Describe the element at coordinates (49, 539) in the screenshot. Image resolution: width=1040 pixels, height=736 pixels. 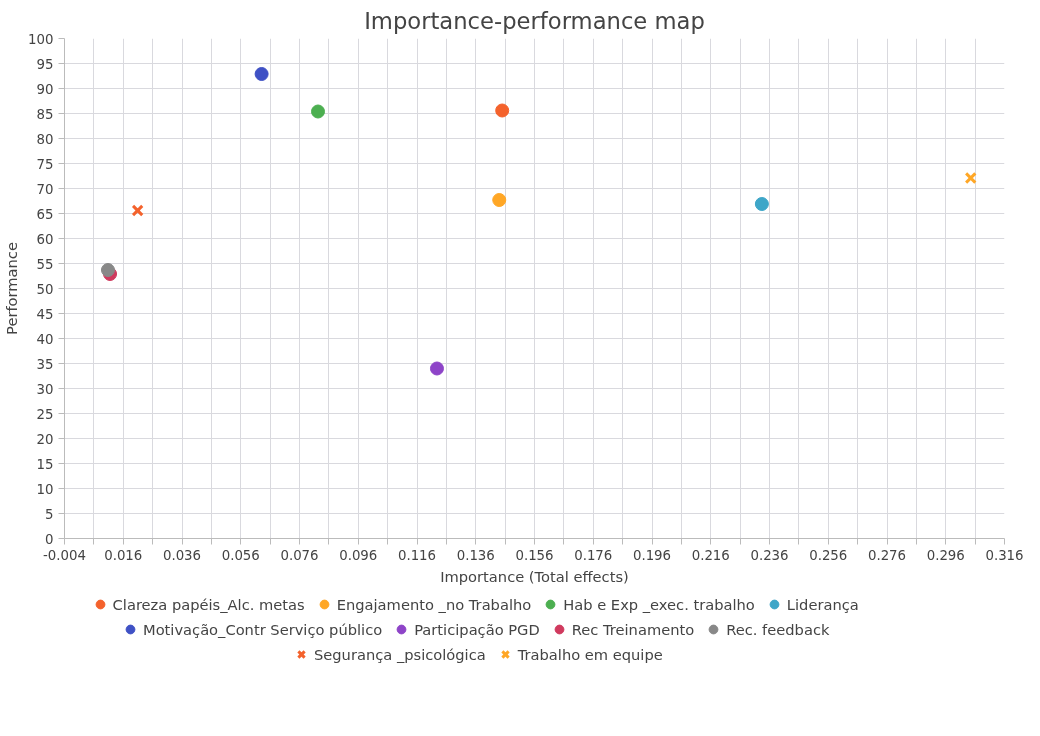
I see `y-tick-label: 0` at that location.